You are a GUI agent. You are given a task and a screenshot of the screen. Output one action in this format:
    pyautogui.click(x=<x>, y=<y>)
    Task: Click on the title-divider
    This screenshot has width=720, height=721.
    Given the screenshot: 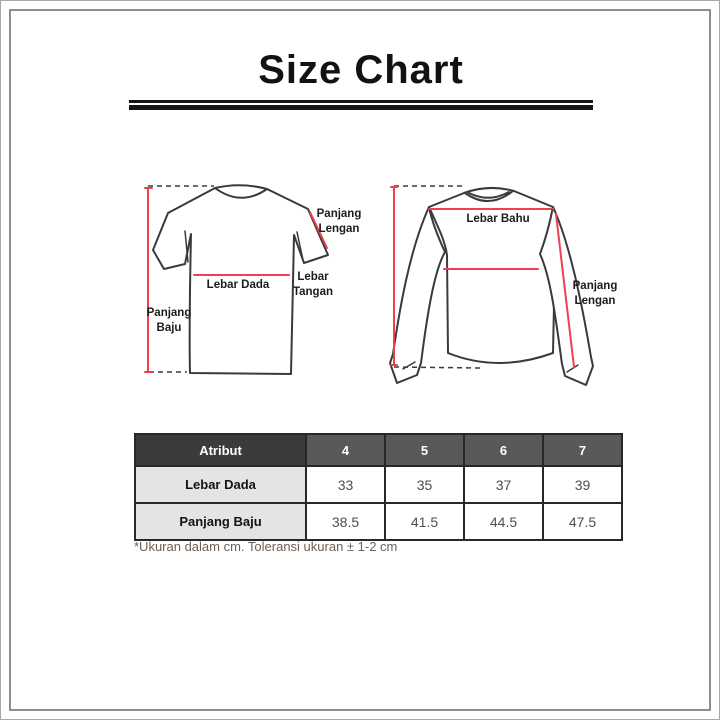 What is the action you would take?
    pyautogui.click(x=361, y=105)
    